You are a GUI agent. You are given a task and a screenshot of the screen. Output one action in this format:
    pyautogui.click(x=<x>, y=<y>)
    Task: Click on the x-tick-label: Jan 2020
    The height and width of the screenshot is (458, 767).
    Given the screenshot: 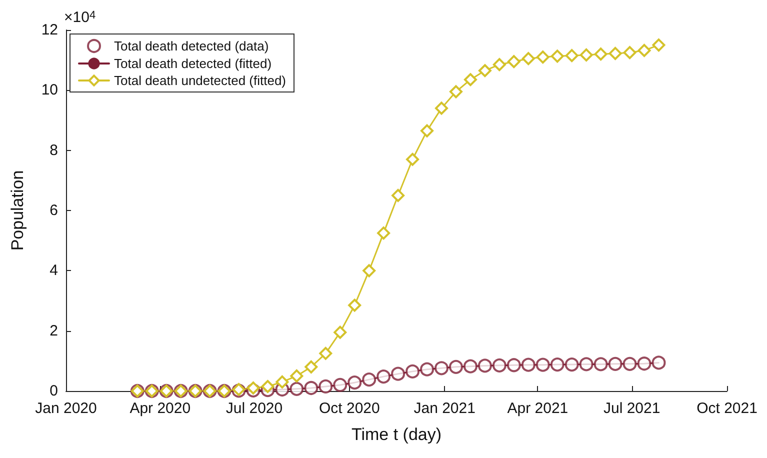 What is the action you would take?
    pyautogui.click(x=66, y=408)
    